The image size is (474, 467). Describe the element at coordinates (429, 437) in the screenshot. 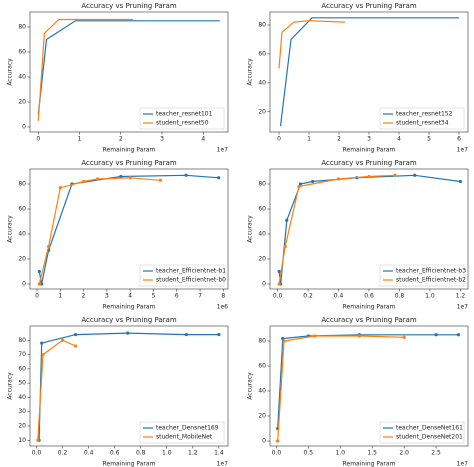

I see `legend-label: student_DenseNet201` at that location.